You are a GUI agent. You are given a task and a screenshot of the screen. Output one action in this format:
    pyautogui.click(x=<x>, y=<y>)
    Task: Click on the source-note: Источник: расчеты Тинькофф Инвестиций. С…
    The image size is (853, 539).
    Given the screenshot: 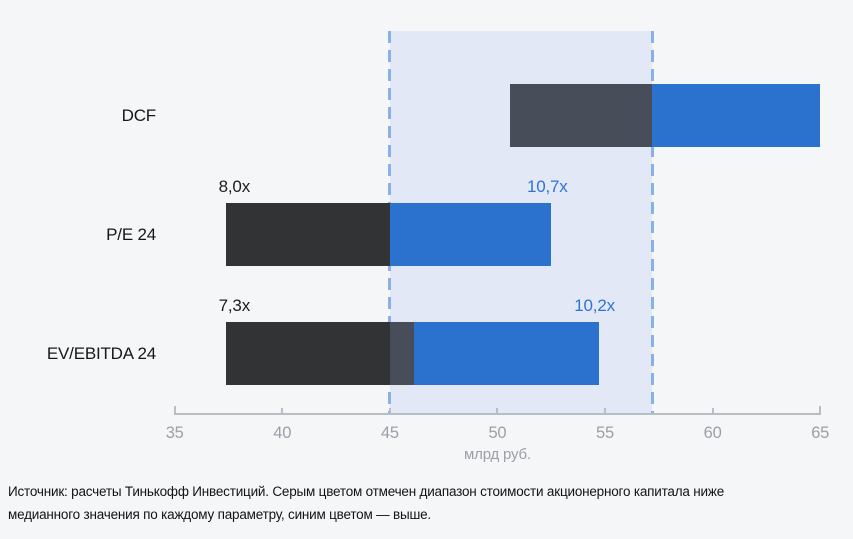 What is the action you would take?
    pyautogui.click(x=428, y=503)
    